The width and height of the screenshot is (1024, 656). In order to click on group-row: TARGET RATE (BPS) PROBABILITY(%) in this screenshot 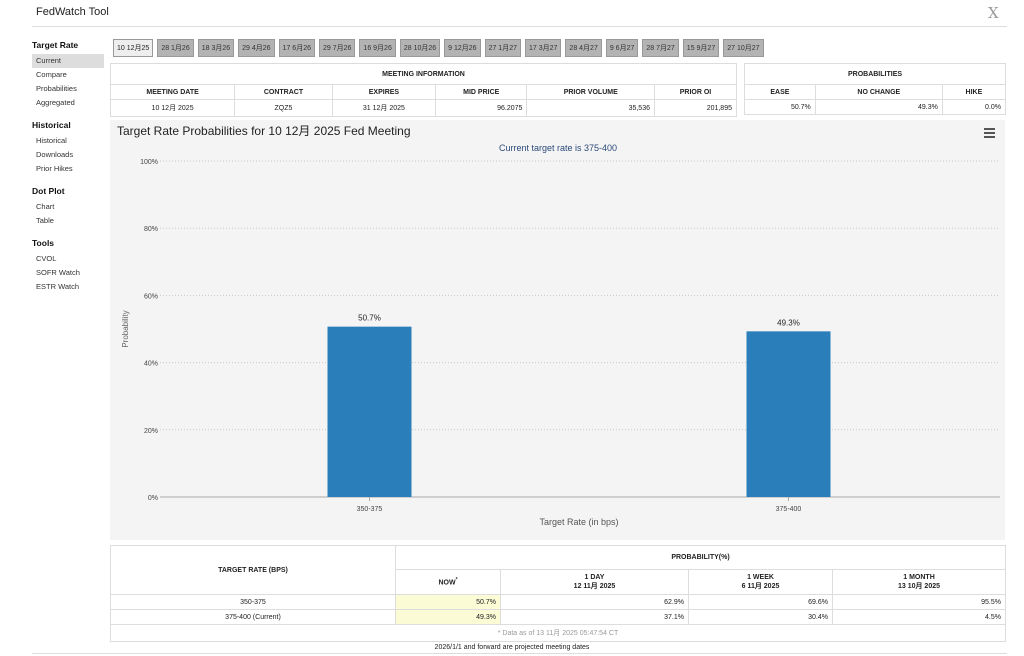, I will do `click(558, 570)`.